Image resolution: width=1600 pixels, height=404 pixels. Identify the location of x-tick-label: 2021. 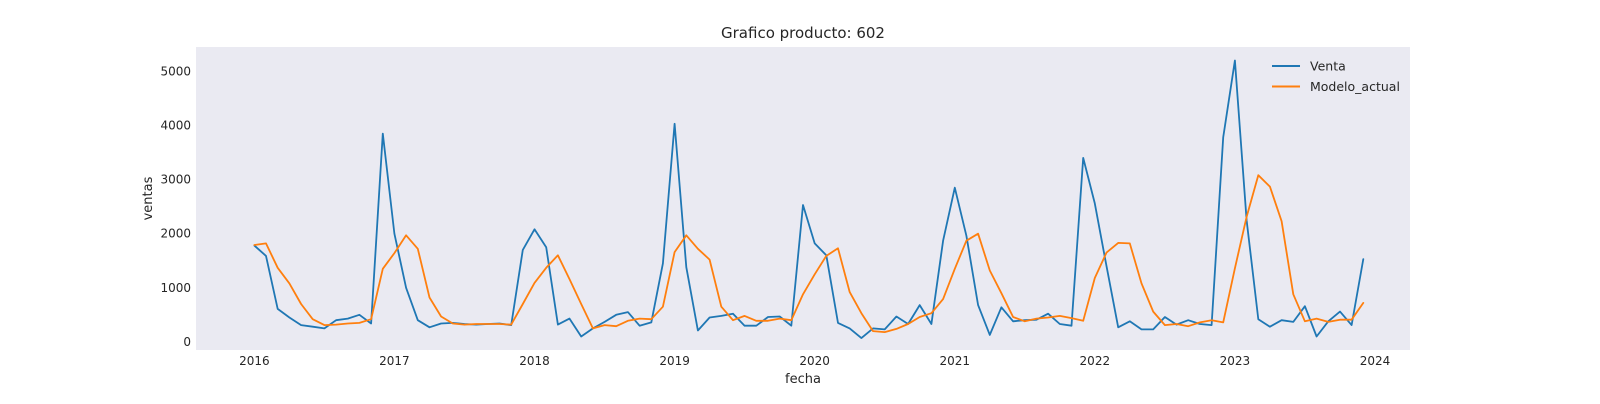
(954, 361).